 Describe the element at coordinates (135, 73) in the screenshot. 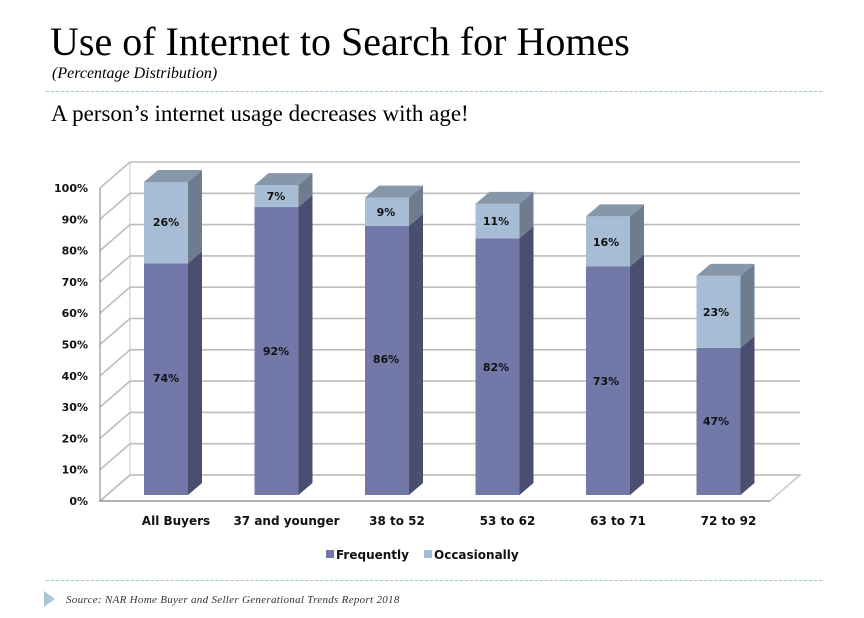

I see `chart-subtitle: (Percentage Distribution)` at that location.